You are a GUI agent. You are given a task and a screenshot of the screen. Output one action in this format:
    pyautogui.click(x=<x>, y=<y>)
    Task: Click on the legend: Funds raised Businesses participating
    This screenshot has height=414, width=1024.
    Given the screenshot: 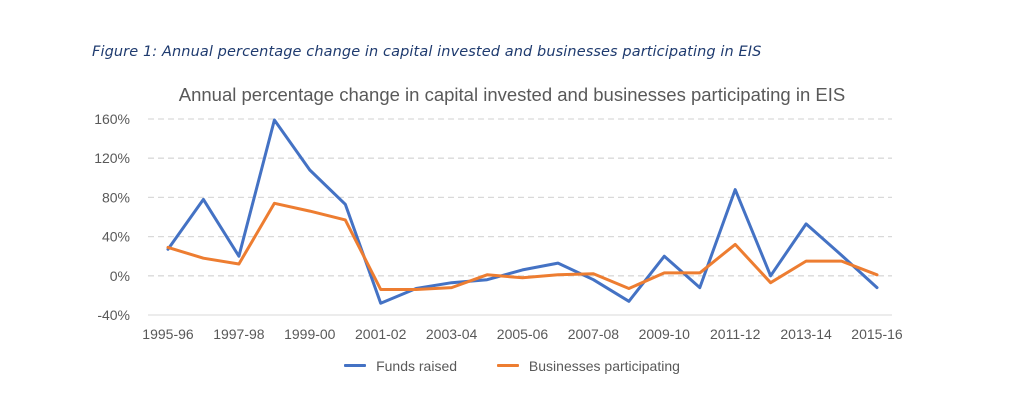 What is the action you would take?
    pyautogui.click(x=512, y=364)
    